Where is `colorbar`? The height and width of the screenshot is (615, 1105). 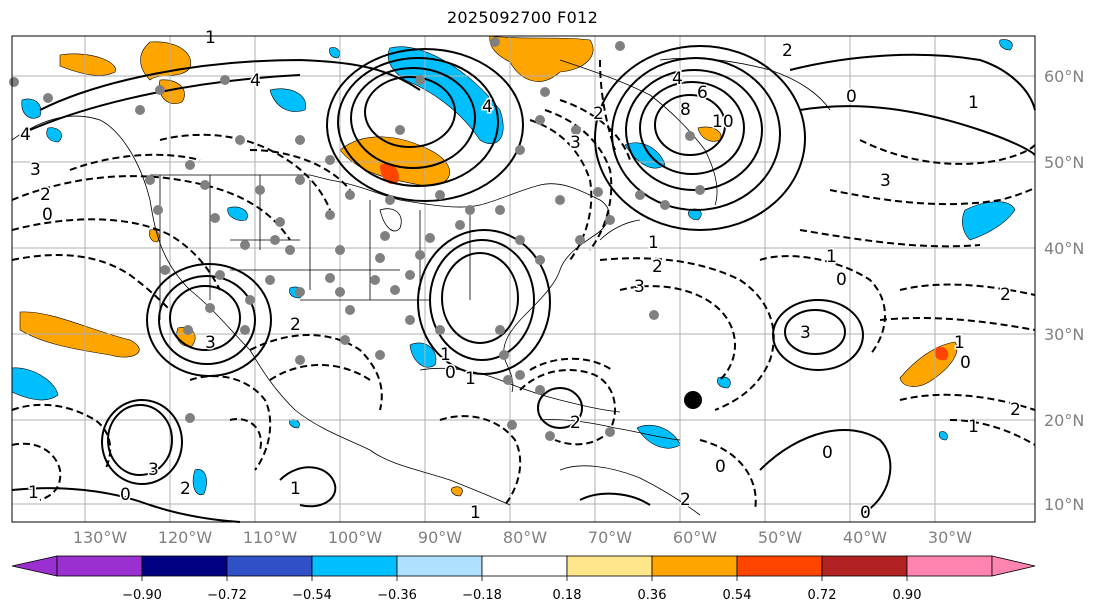 colorbar is located at coordinates (523, 568).